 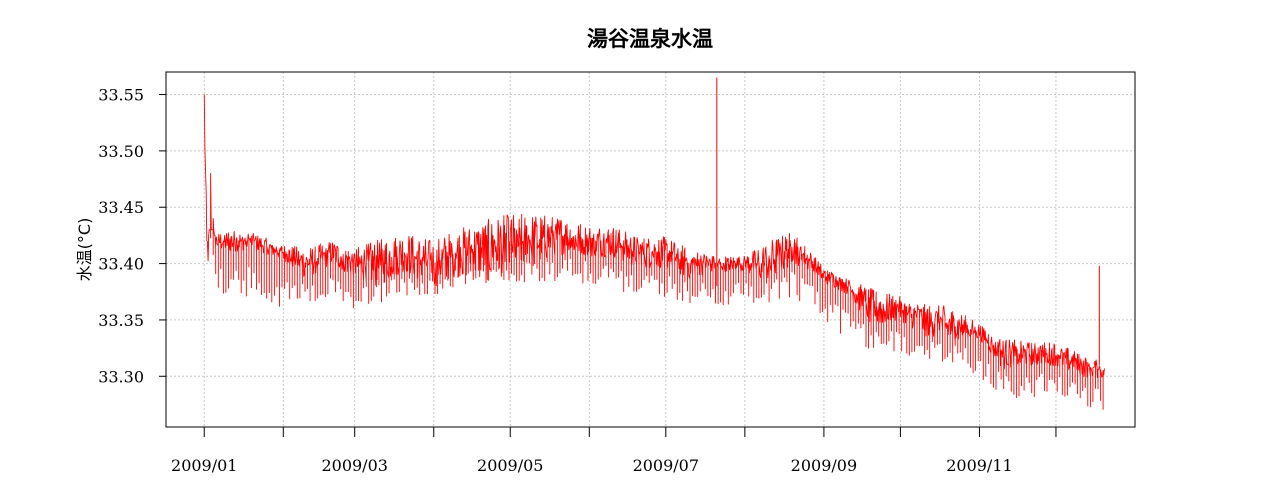 What do you see at coordinates (666, 465) in the screenshot?
I see `x-tick-label: 2009/07` at bounding box center [666, 465].